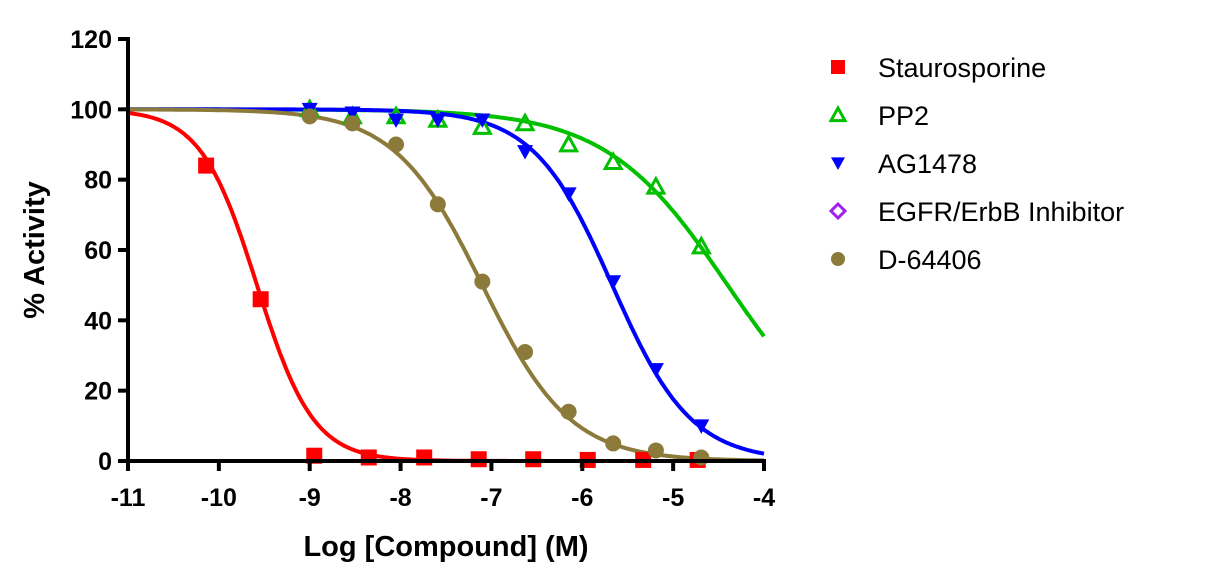 This screenshot has width=1208, height=572. Describe the element at coordinates (128, 498) in the screenshot. I see `x-tick-label: -11` at that location.